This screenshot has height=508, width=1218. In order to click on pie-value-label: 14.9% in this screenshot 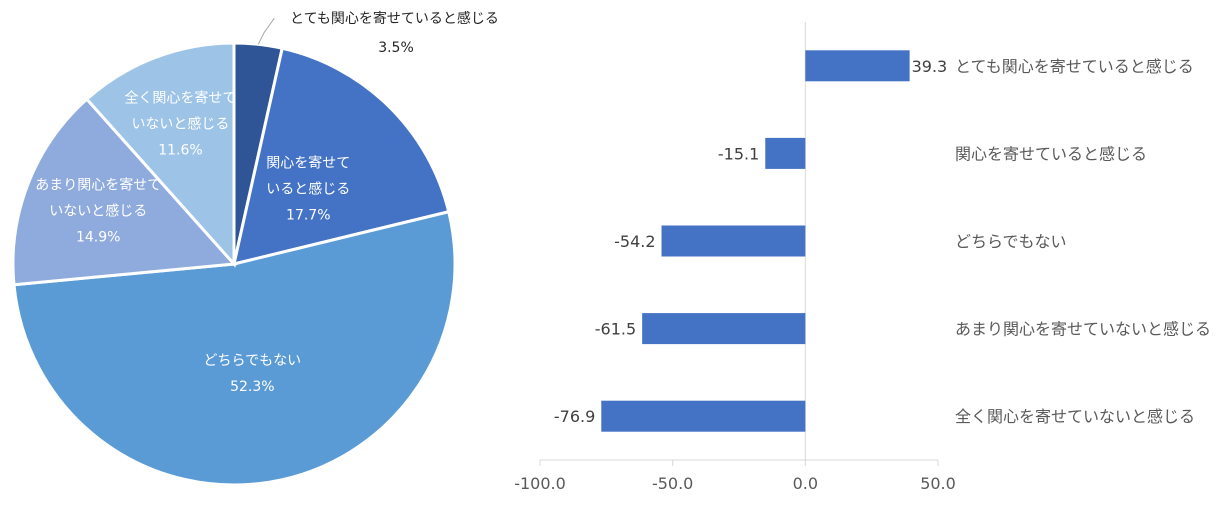, I will do `click(98, 238)`.